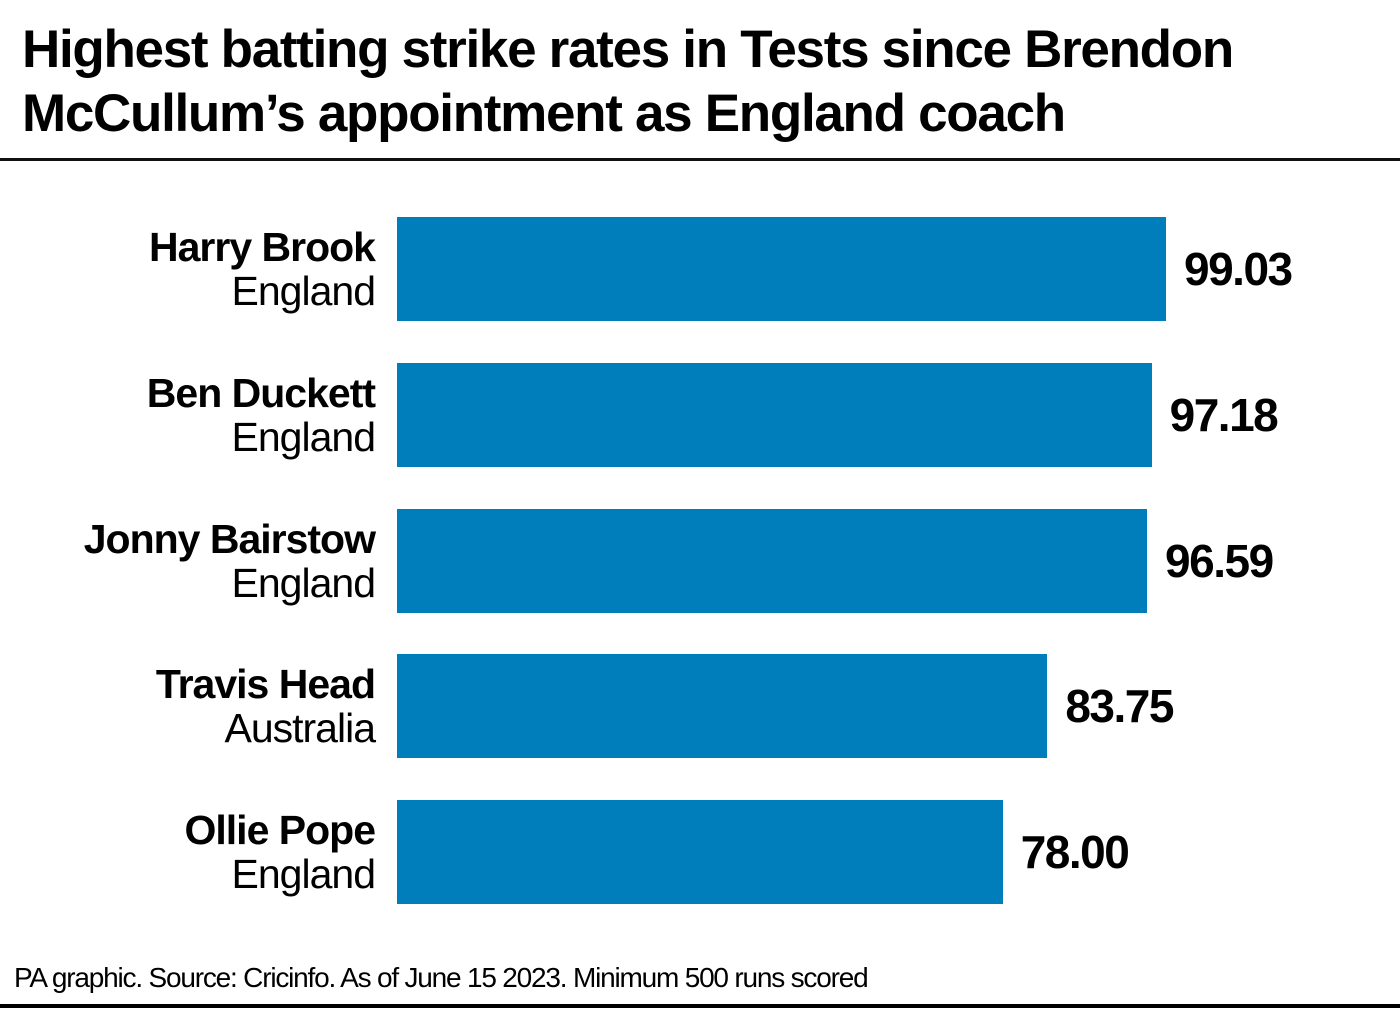 This screenshot has height=1018, width=1400. Describe the element at coordinates (1224, 414) in the screenshot. I see `data-label: 97.18` at that location.